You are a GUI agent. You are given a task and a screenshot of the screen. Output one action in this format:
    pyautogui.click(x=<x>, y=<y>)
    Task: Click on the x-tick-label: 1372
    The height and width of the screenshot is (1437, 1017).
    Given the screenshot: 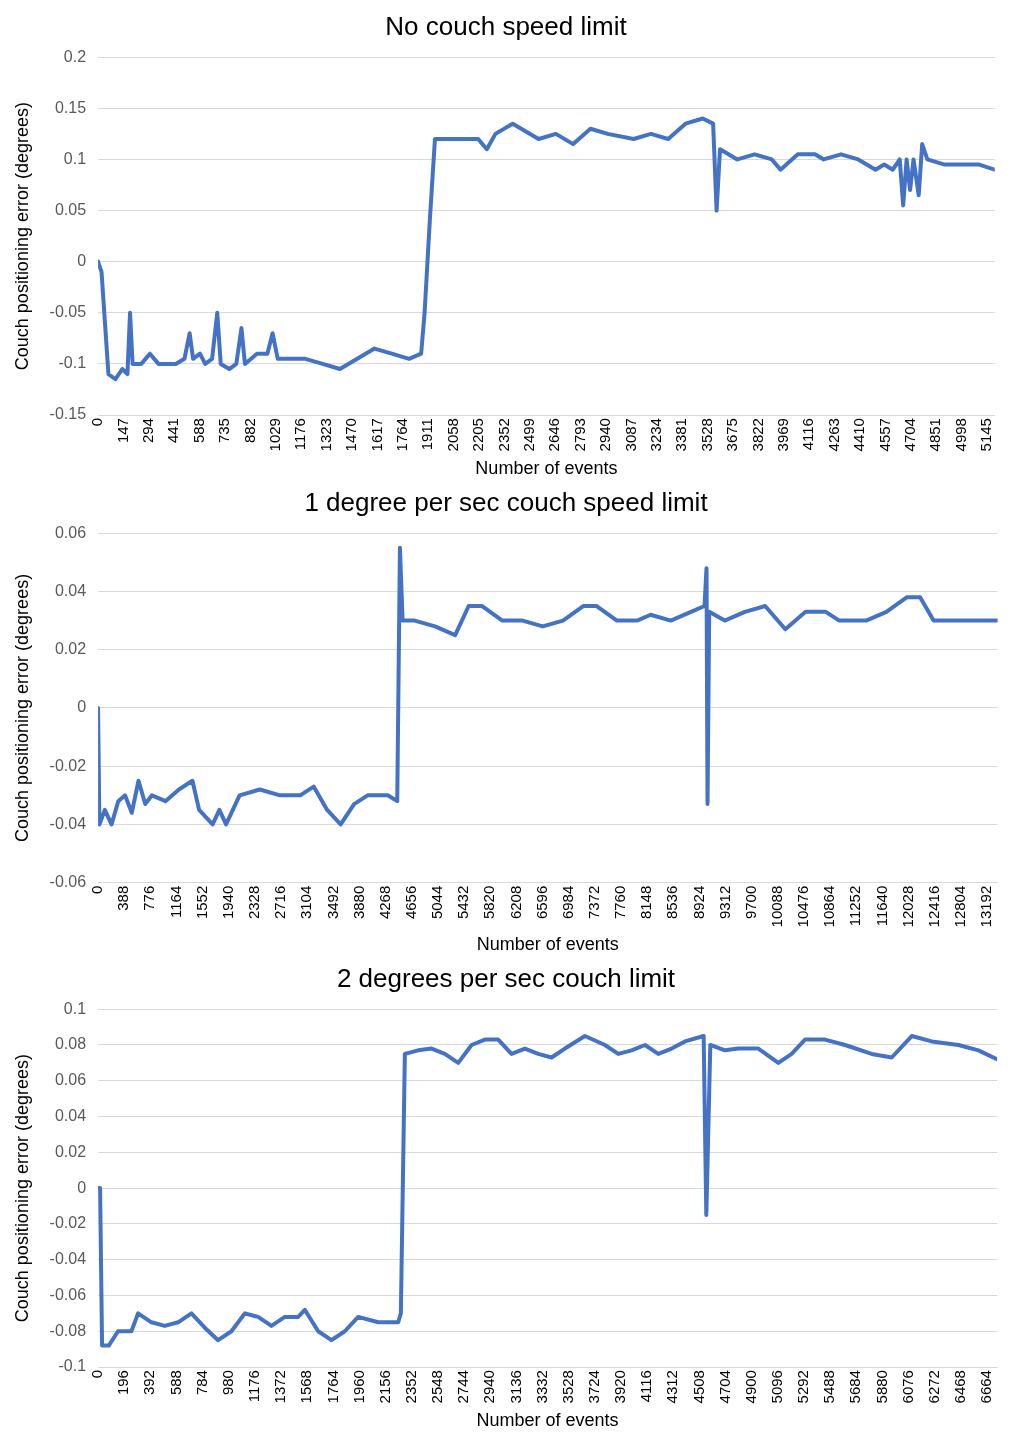 What is the action you would take?
    pyautogui.click(x=280, y=1387)
    